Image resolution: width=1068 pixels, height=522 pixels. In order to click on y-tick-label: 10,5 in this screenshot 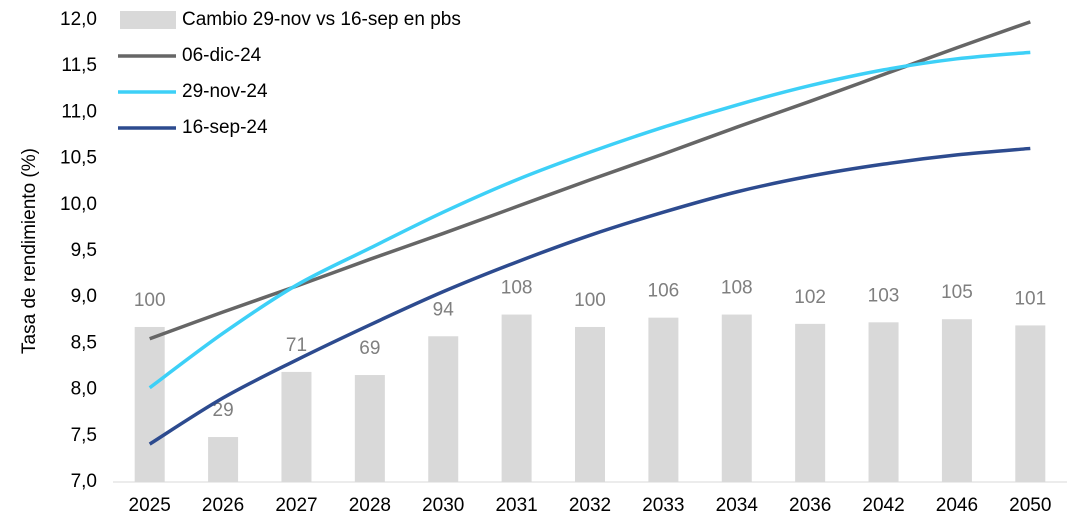, I will do `click(78, 158)`.